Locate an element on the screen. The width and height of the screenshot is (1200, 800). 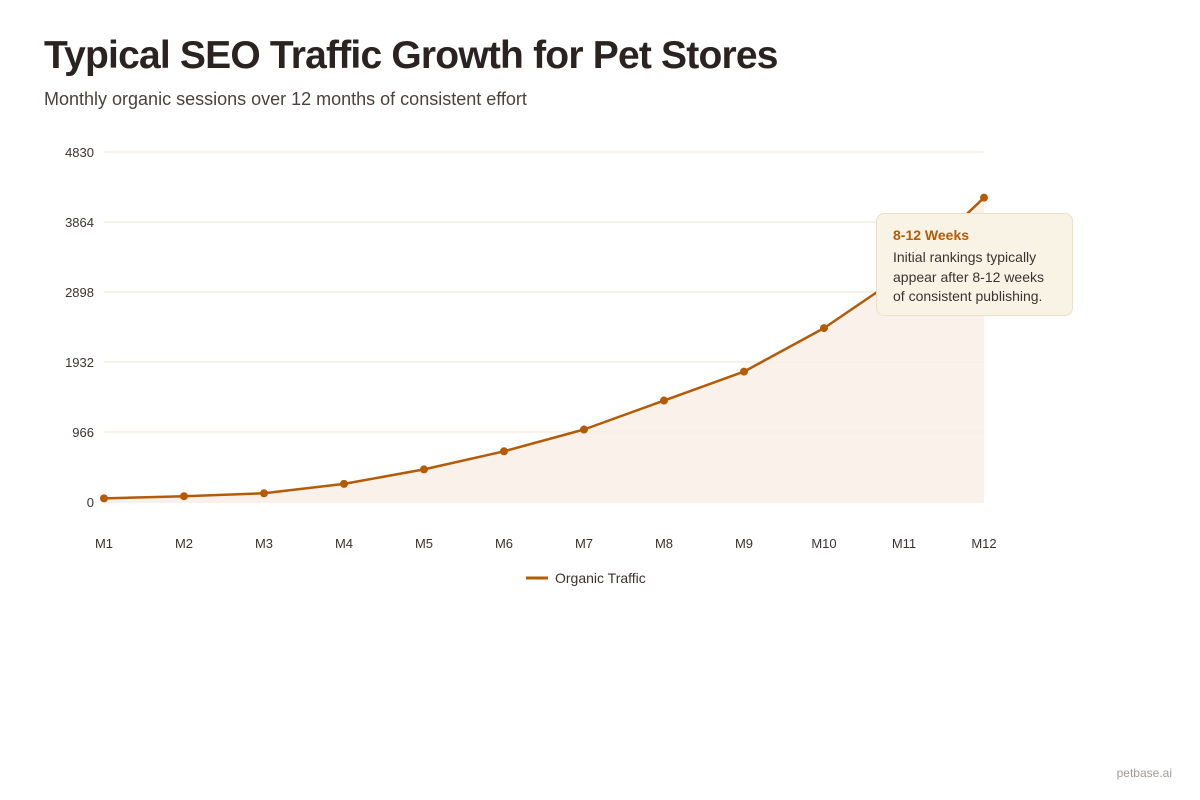
data-point-m6 is located at coordinates (504, 451).